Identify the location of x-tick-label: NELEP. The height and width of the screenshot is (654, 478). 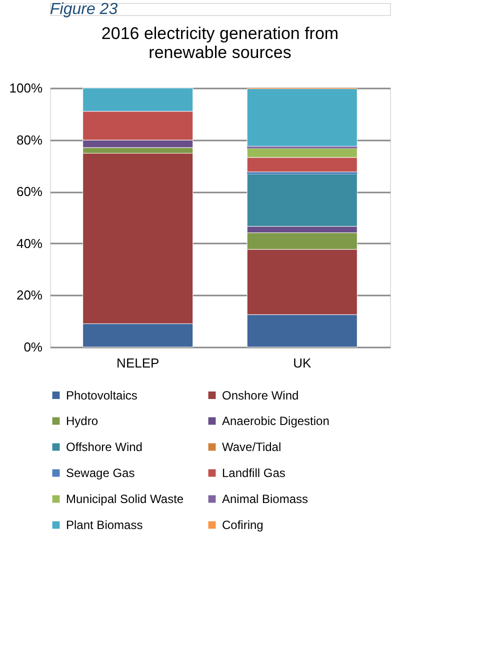
(138, 363).